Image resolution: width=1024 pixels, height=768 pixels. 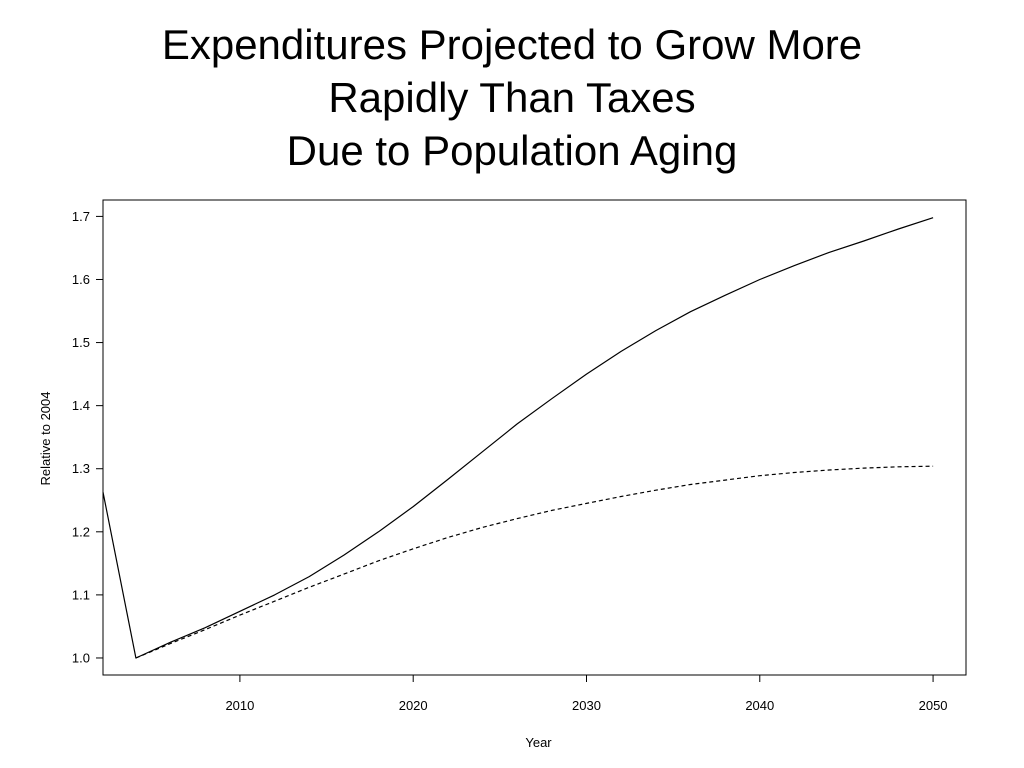 What do you see at coordinates (81, 405) in the screenshot?
I see `y-tick-label: 1.4` at bounding box center [81, 405].